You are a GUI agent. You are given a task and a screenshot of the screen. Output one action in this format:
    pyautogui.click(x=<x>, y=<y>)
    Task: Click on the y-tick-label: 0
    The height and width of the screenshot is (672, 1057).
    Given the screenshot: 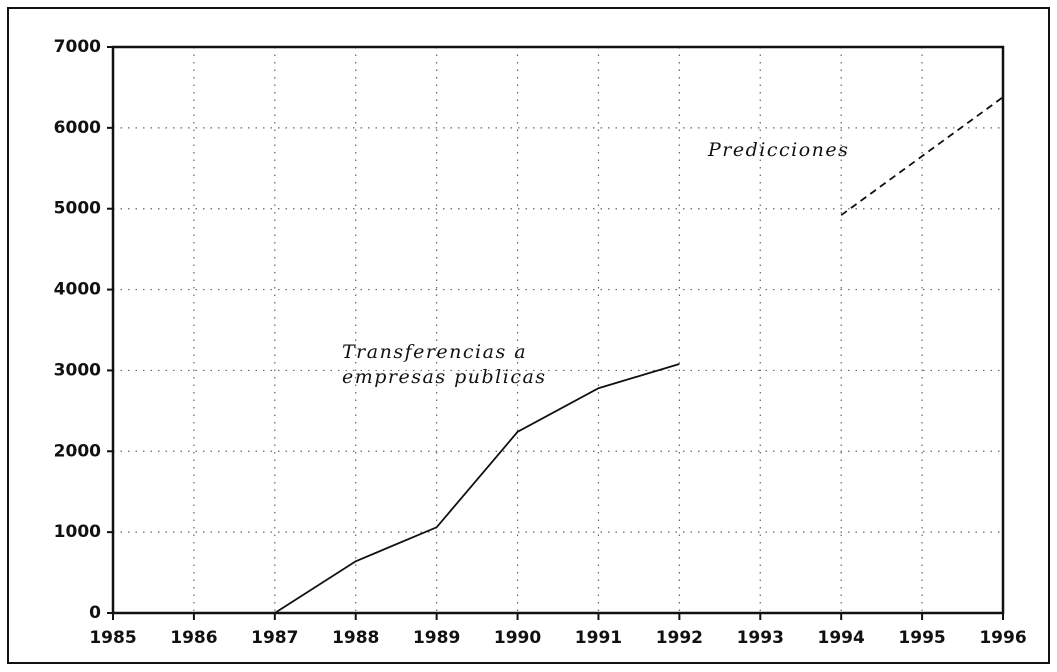 What is the action you would take?
    pyautogui.click(x=95, y=613)
    